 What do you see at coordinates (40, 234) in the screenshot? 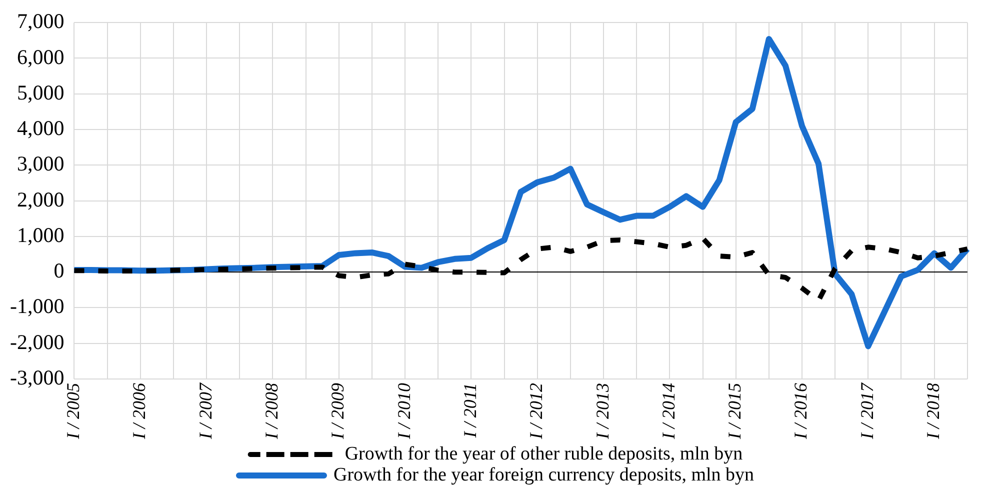
I see `y-tick-label: 1,000` at bounding box center [40, 234].